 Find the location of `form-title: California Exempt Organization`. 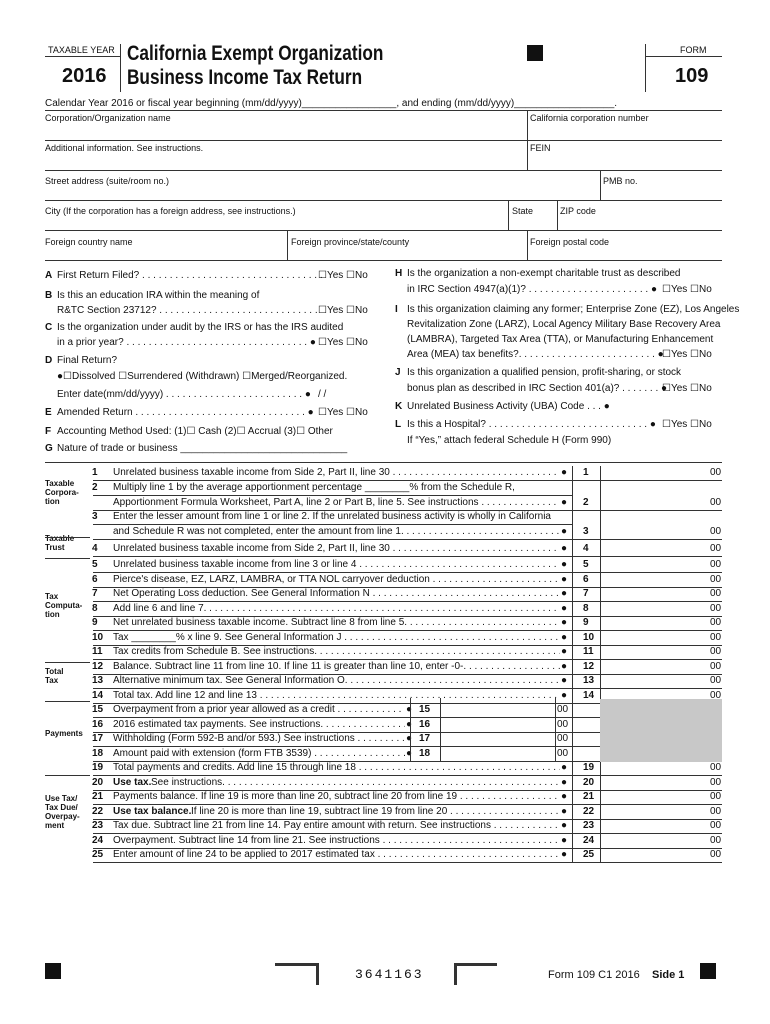

form-title: California Exempt Organization is located at coordinates (255, 53).